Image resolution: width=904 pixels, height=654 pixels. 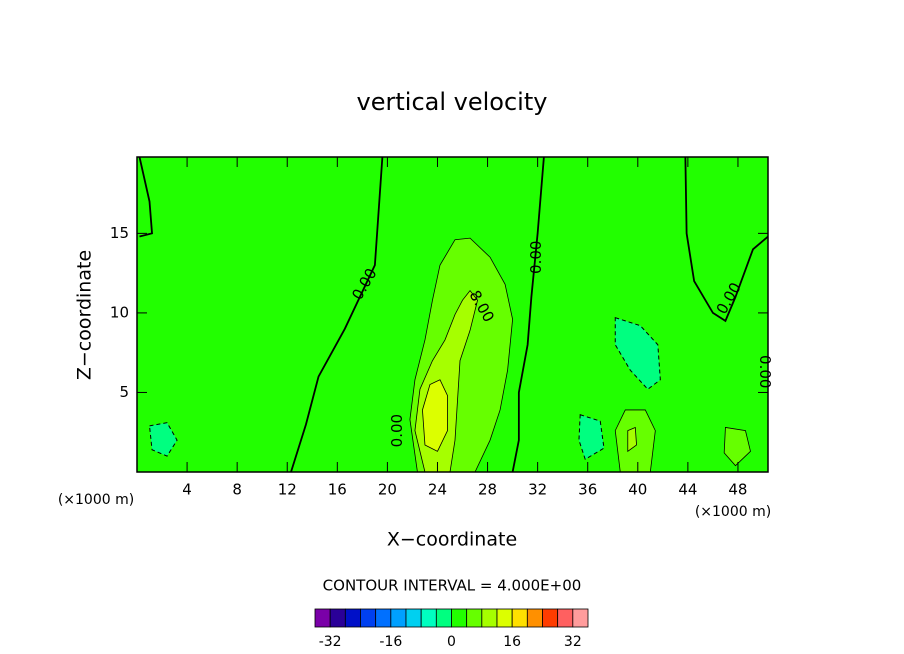 What do you see at coordinates (573, 642) in the screenshot?
I see `colorbar-label: 32` at bounding box center [573, 642].